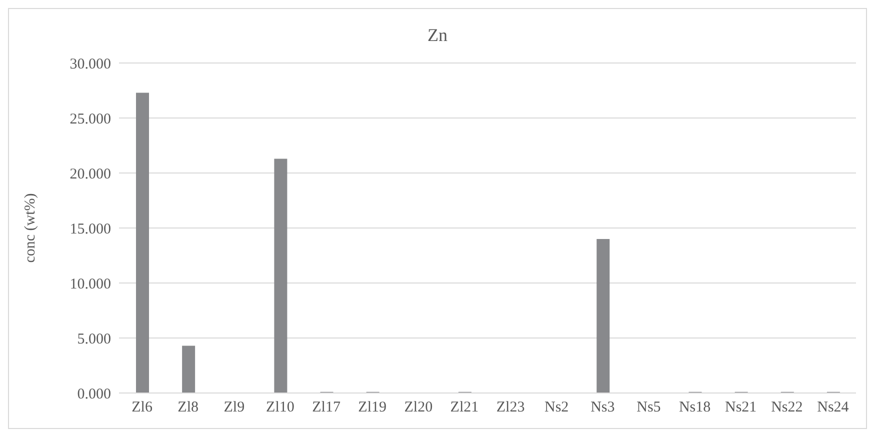 This screenshot has height=437, width=875. I want to click on y-tick-label: 25.000, so click(90, 119).